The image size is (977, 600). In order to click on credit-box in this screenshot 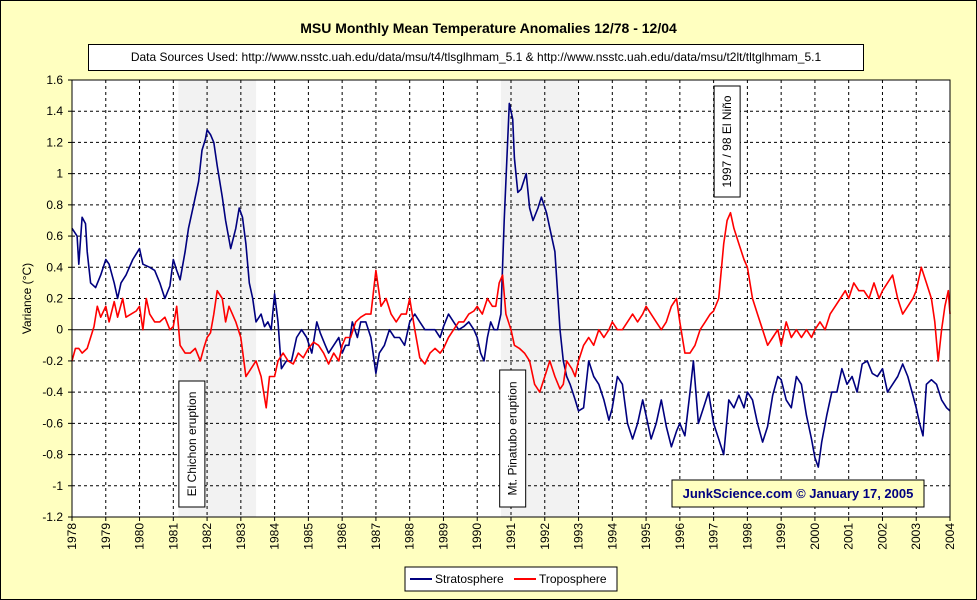, I will do `click(798, 493)`.